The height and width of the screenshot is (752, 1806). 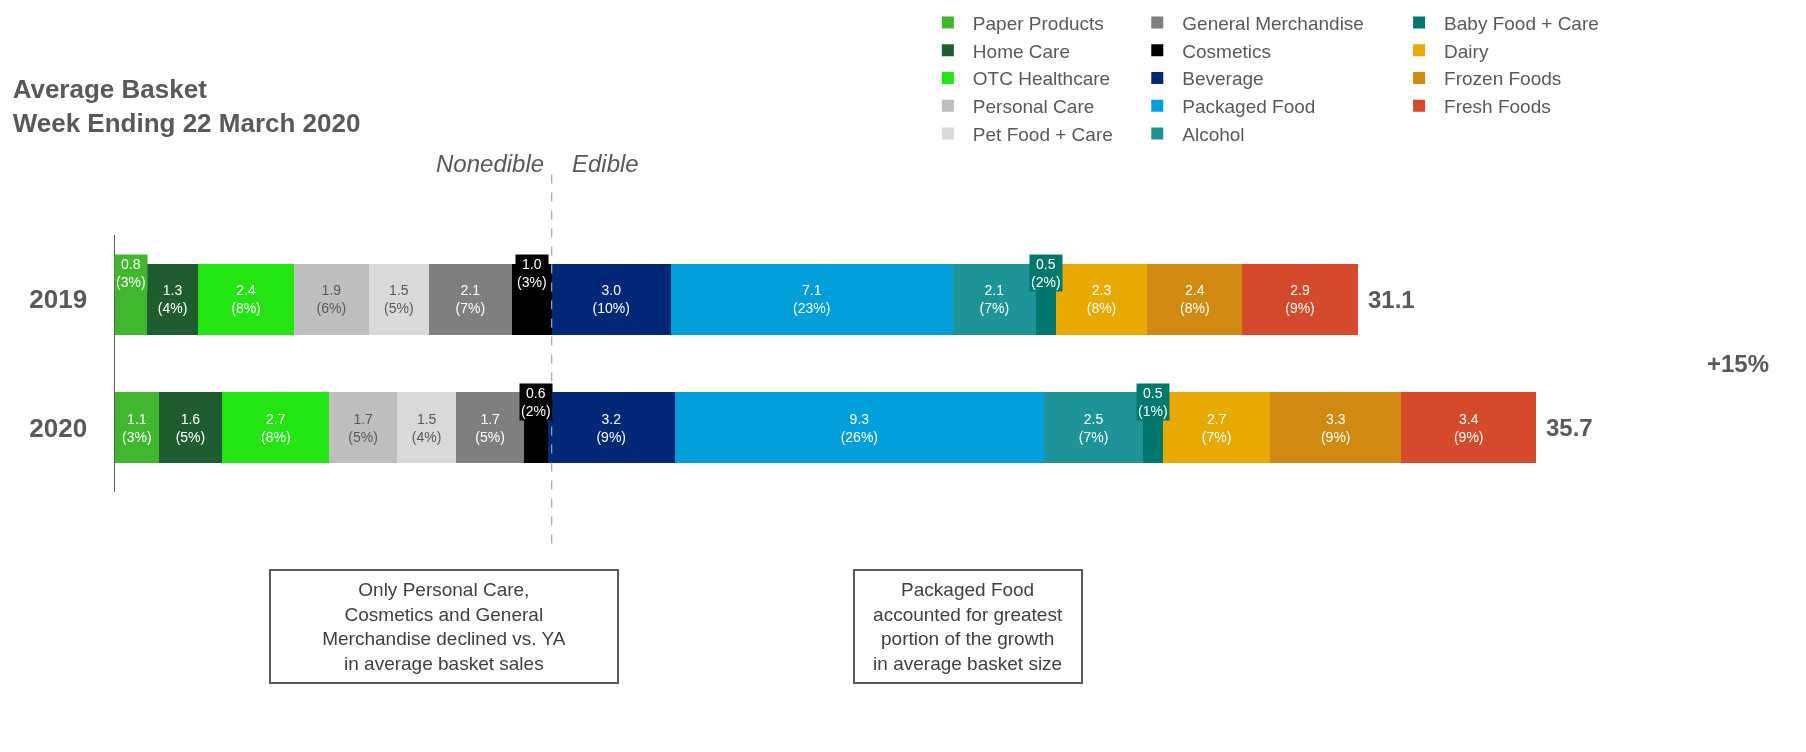 I want to click on legend-label: Home Care, so click(x=1021, y=51).